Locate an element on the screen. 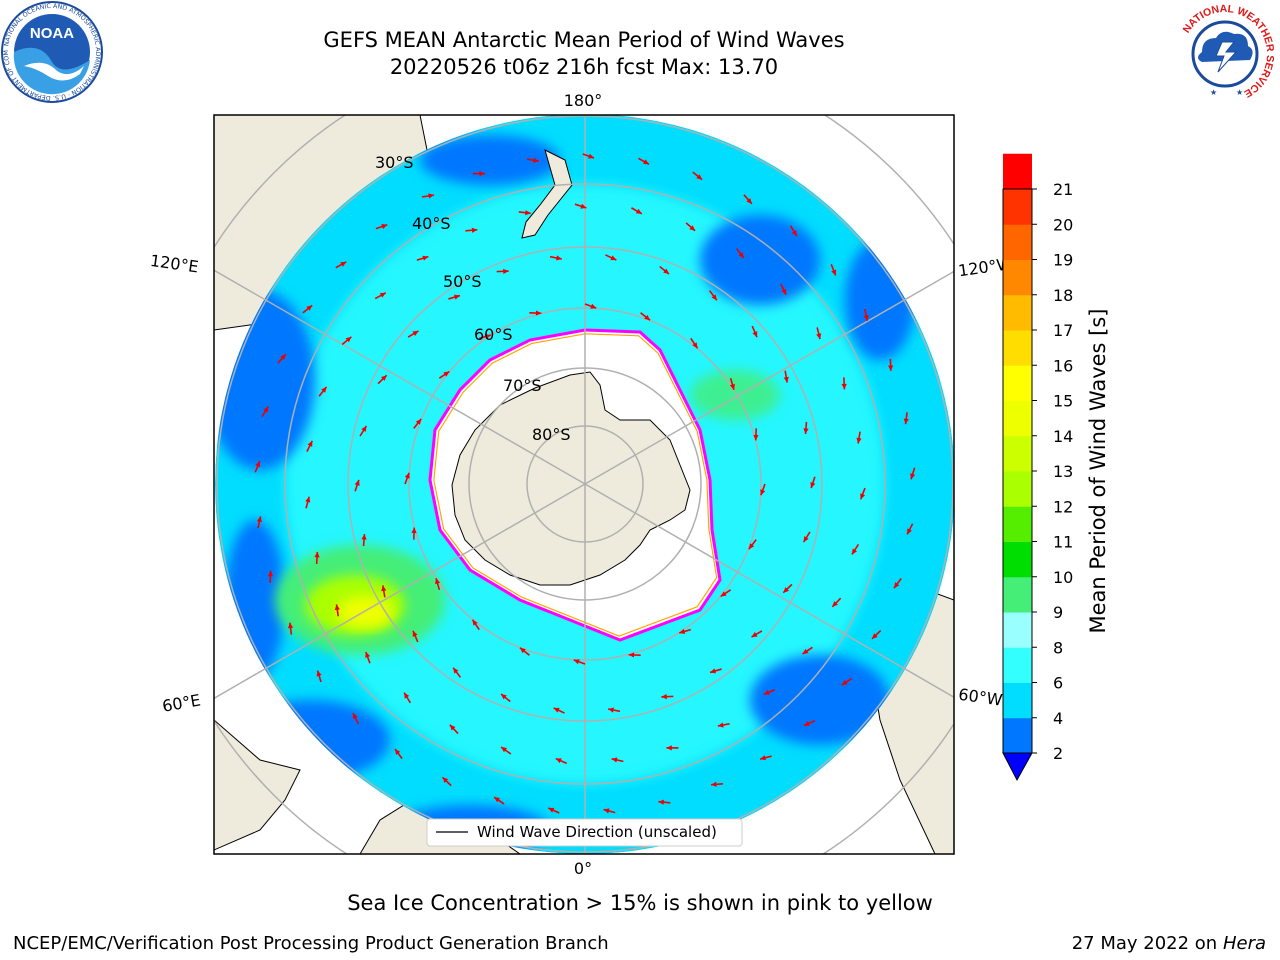 This screenshot has height=960, width=1280. lon-label-60e: 60°E is located at coordinates (181, 702).